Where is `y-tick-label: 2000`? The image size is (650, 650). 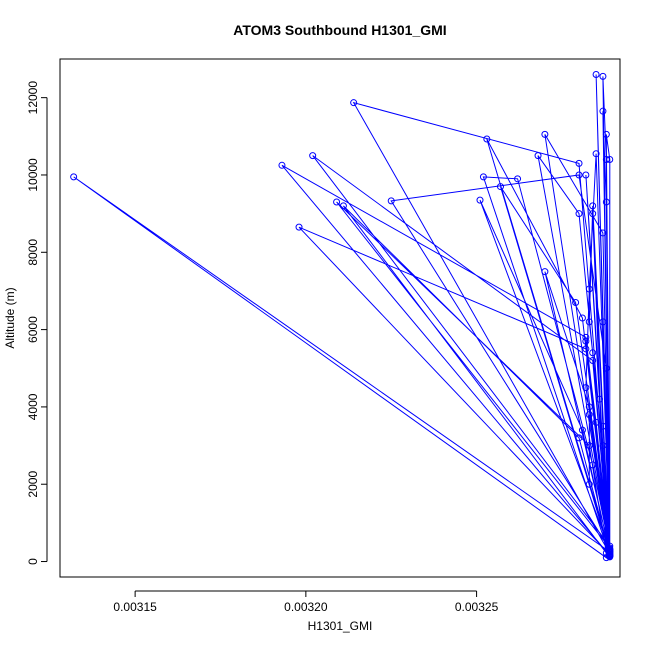 y-tick-label: 2000 is located at coordinates (33, 484).